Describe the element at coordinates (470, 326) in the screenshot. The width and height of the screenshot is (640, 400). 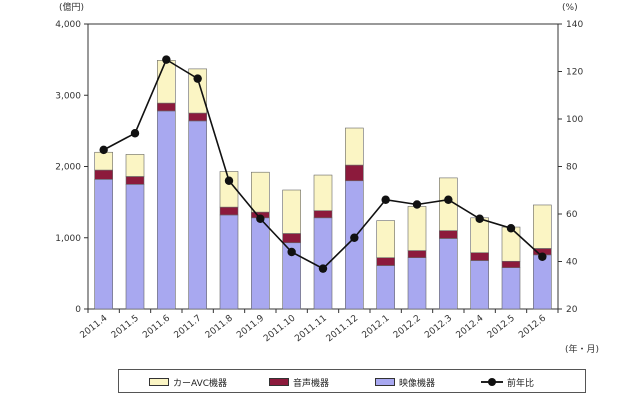
I see `x-tick-label: 2012.4` at that location.